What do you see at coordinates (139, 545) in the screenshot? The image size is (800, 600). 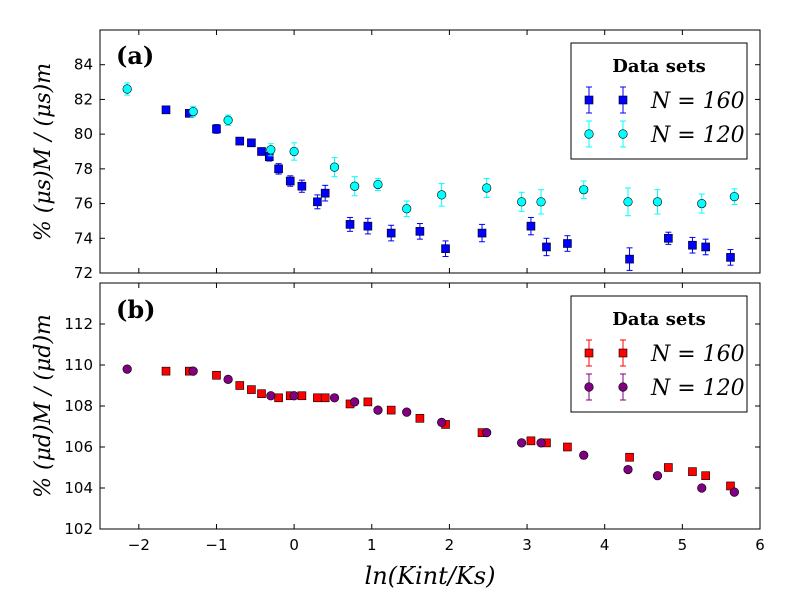 I see `panel-b-xtick-label: −2` at bounding box center [139, 545].